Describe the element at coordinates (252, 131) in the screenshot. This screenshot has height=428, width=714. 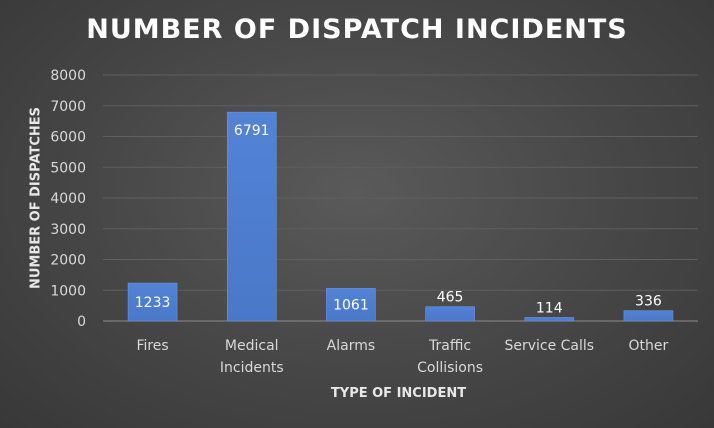
I see `data-label: 6791` at that location.